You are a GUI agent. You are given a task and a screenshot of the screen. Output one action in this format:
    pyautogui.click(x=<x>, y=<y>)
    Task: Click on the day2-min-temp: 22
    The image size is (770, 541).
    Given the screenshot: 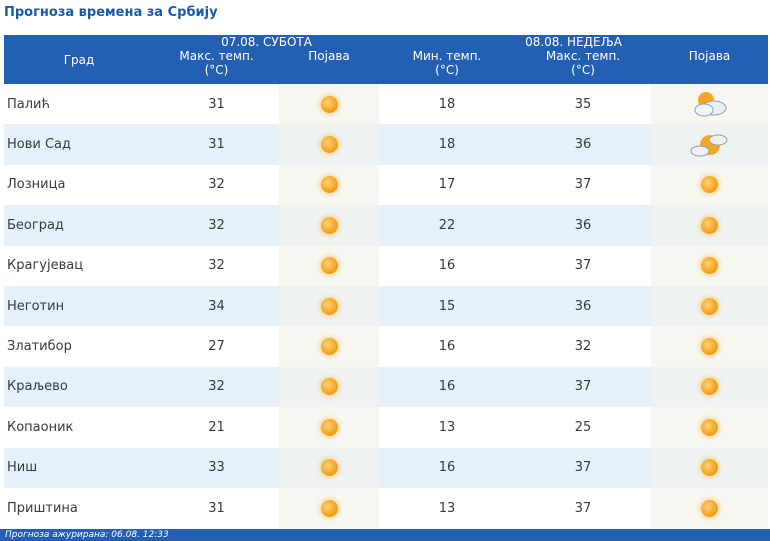 What is the action you would take?
    pyautogui.click(x=447, y=225)
    